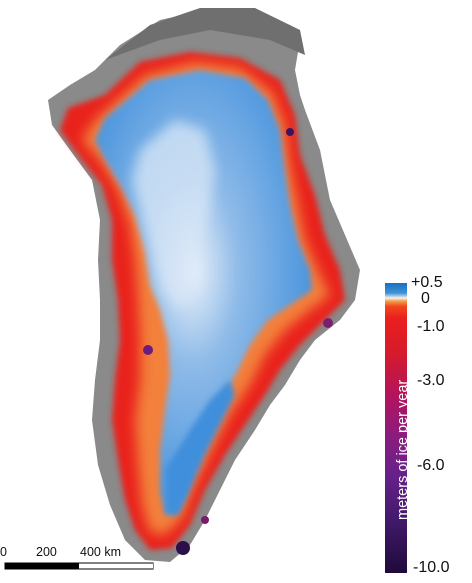 The image size is (472, 583). Describe the element at coordinates (46, 552) in the screenshot. I see `scale-label-200: 200` at that location.